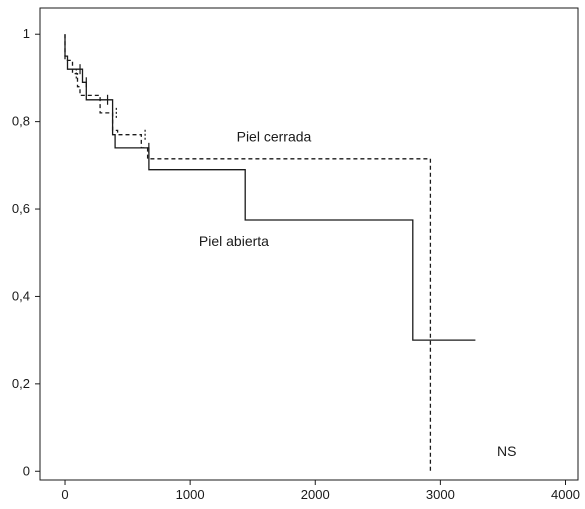  Describe the element at coordinates (315, 494) in the screenshot. I see `x-tick-label: 2000` at that location.